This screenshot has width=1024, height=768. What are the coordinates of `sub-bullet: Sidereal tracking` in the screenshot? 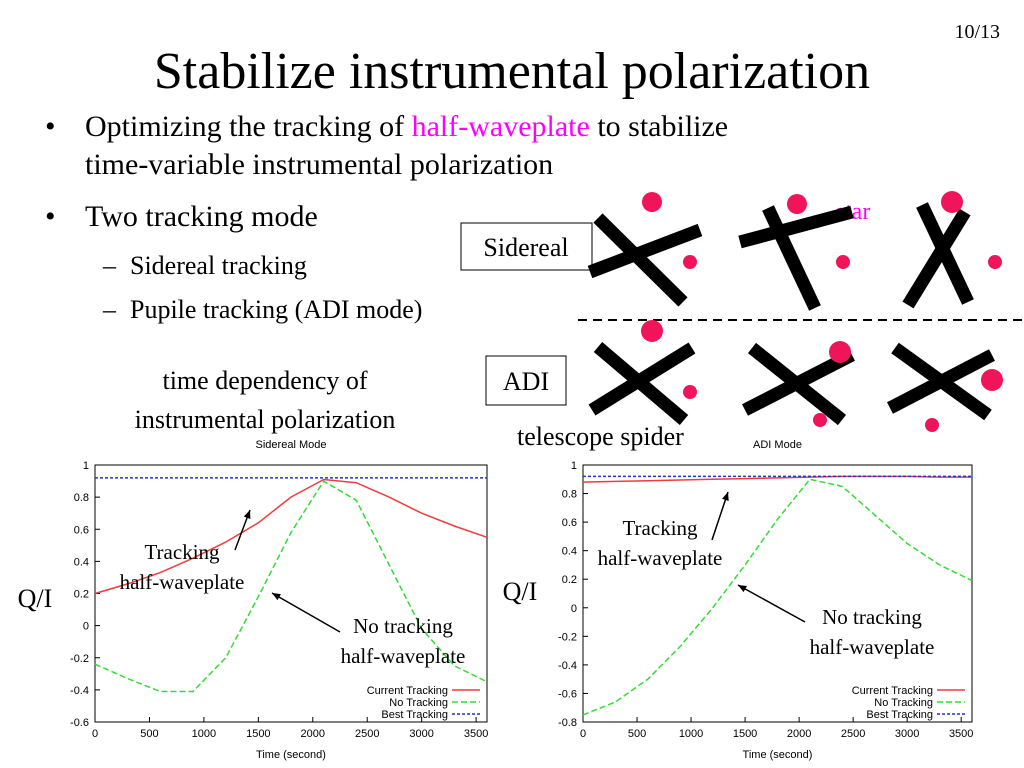 It's located at (218, 265).